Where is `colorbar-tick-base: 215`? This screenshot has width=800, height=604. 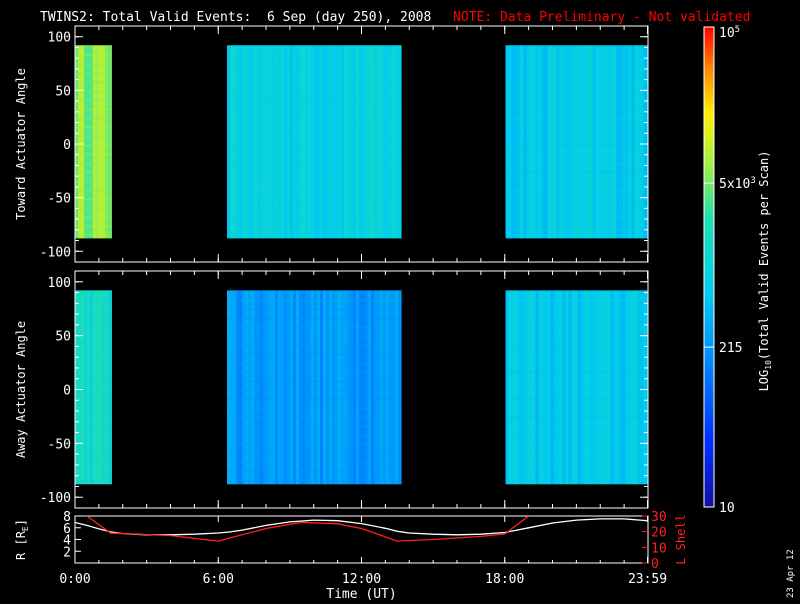
colorbar-tick-base: 215 is located at coordinates (730, 348).